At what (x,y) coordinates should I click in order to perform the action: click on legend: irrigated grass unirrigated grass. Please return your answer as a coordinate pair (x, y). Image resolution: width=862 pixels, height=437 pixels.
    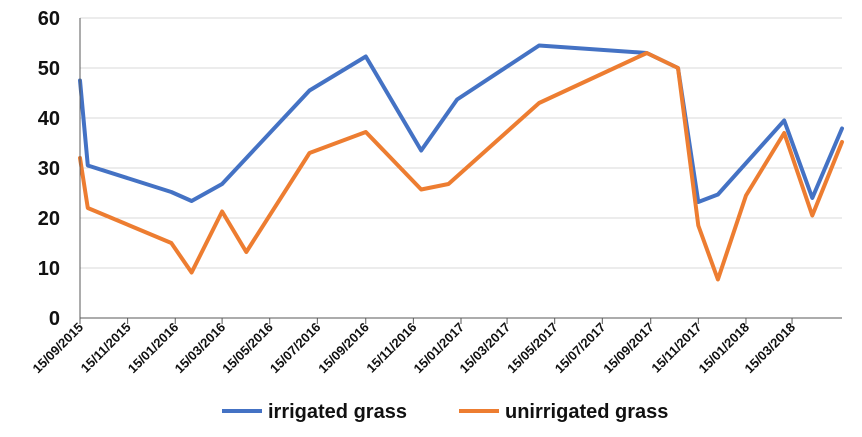
    Looking at the image, I should click on (445, 412).